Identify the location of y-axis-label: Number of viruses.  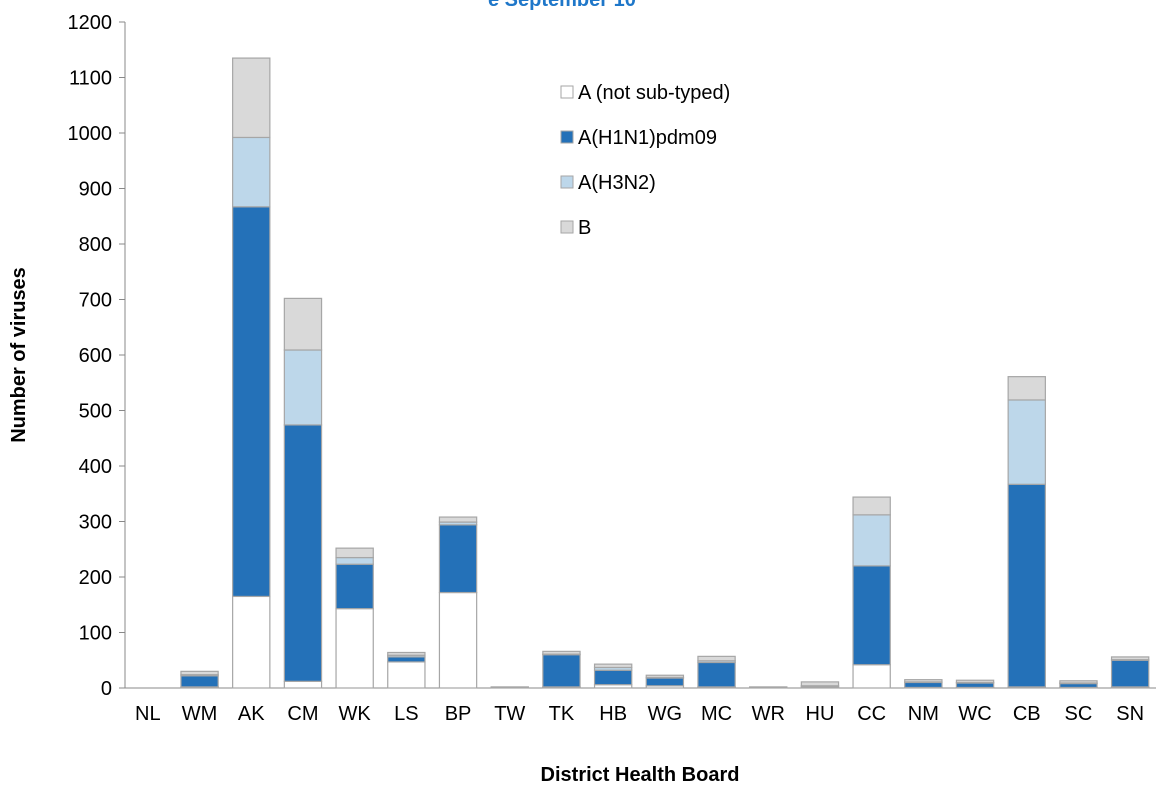
(19, 355).